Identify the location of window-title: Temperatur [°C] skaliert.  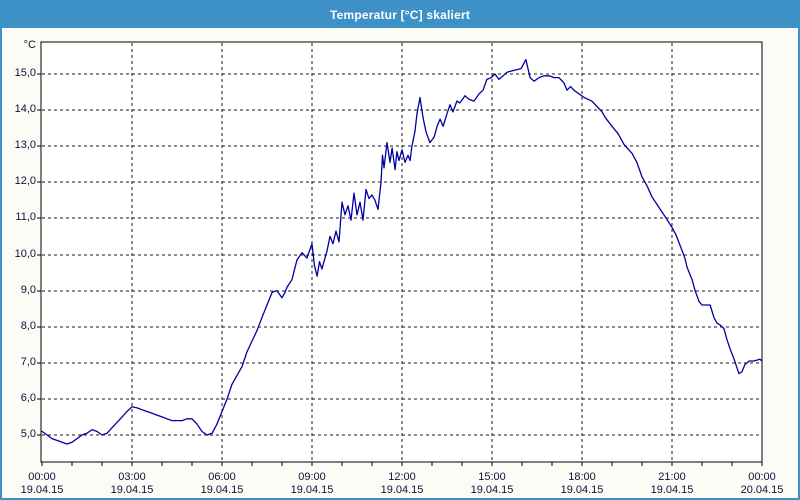
(400, 15).